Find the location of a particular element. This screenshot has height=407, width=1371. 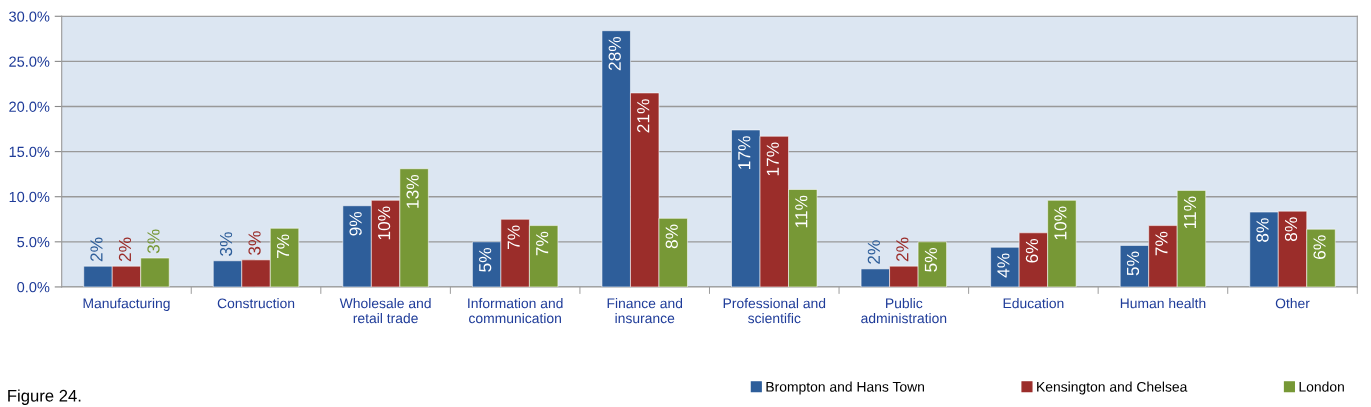

legend-label: Kensington and Chelsea is located at coordinates (1112, 388).